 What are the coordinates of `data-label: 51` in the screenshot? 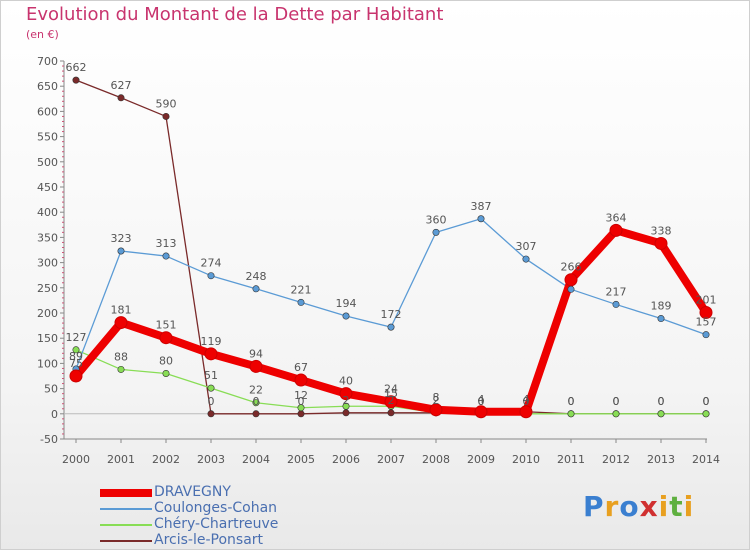 It's located at (211, 375).